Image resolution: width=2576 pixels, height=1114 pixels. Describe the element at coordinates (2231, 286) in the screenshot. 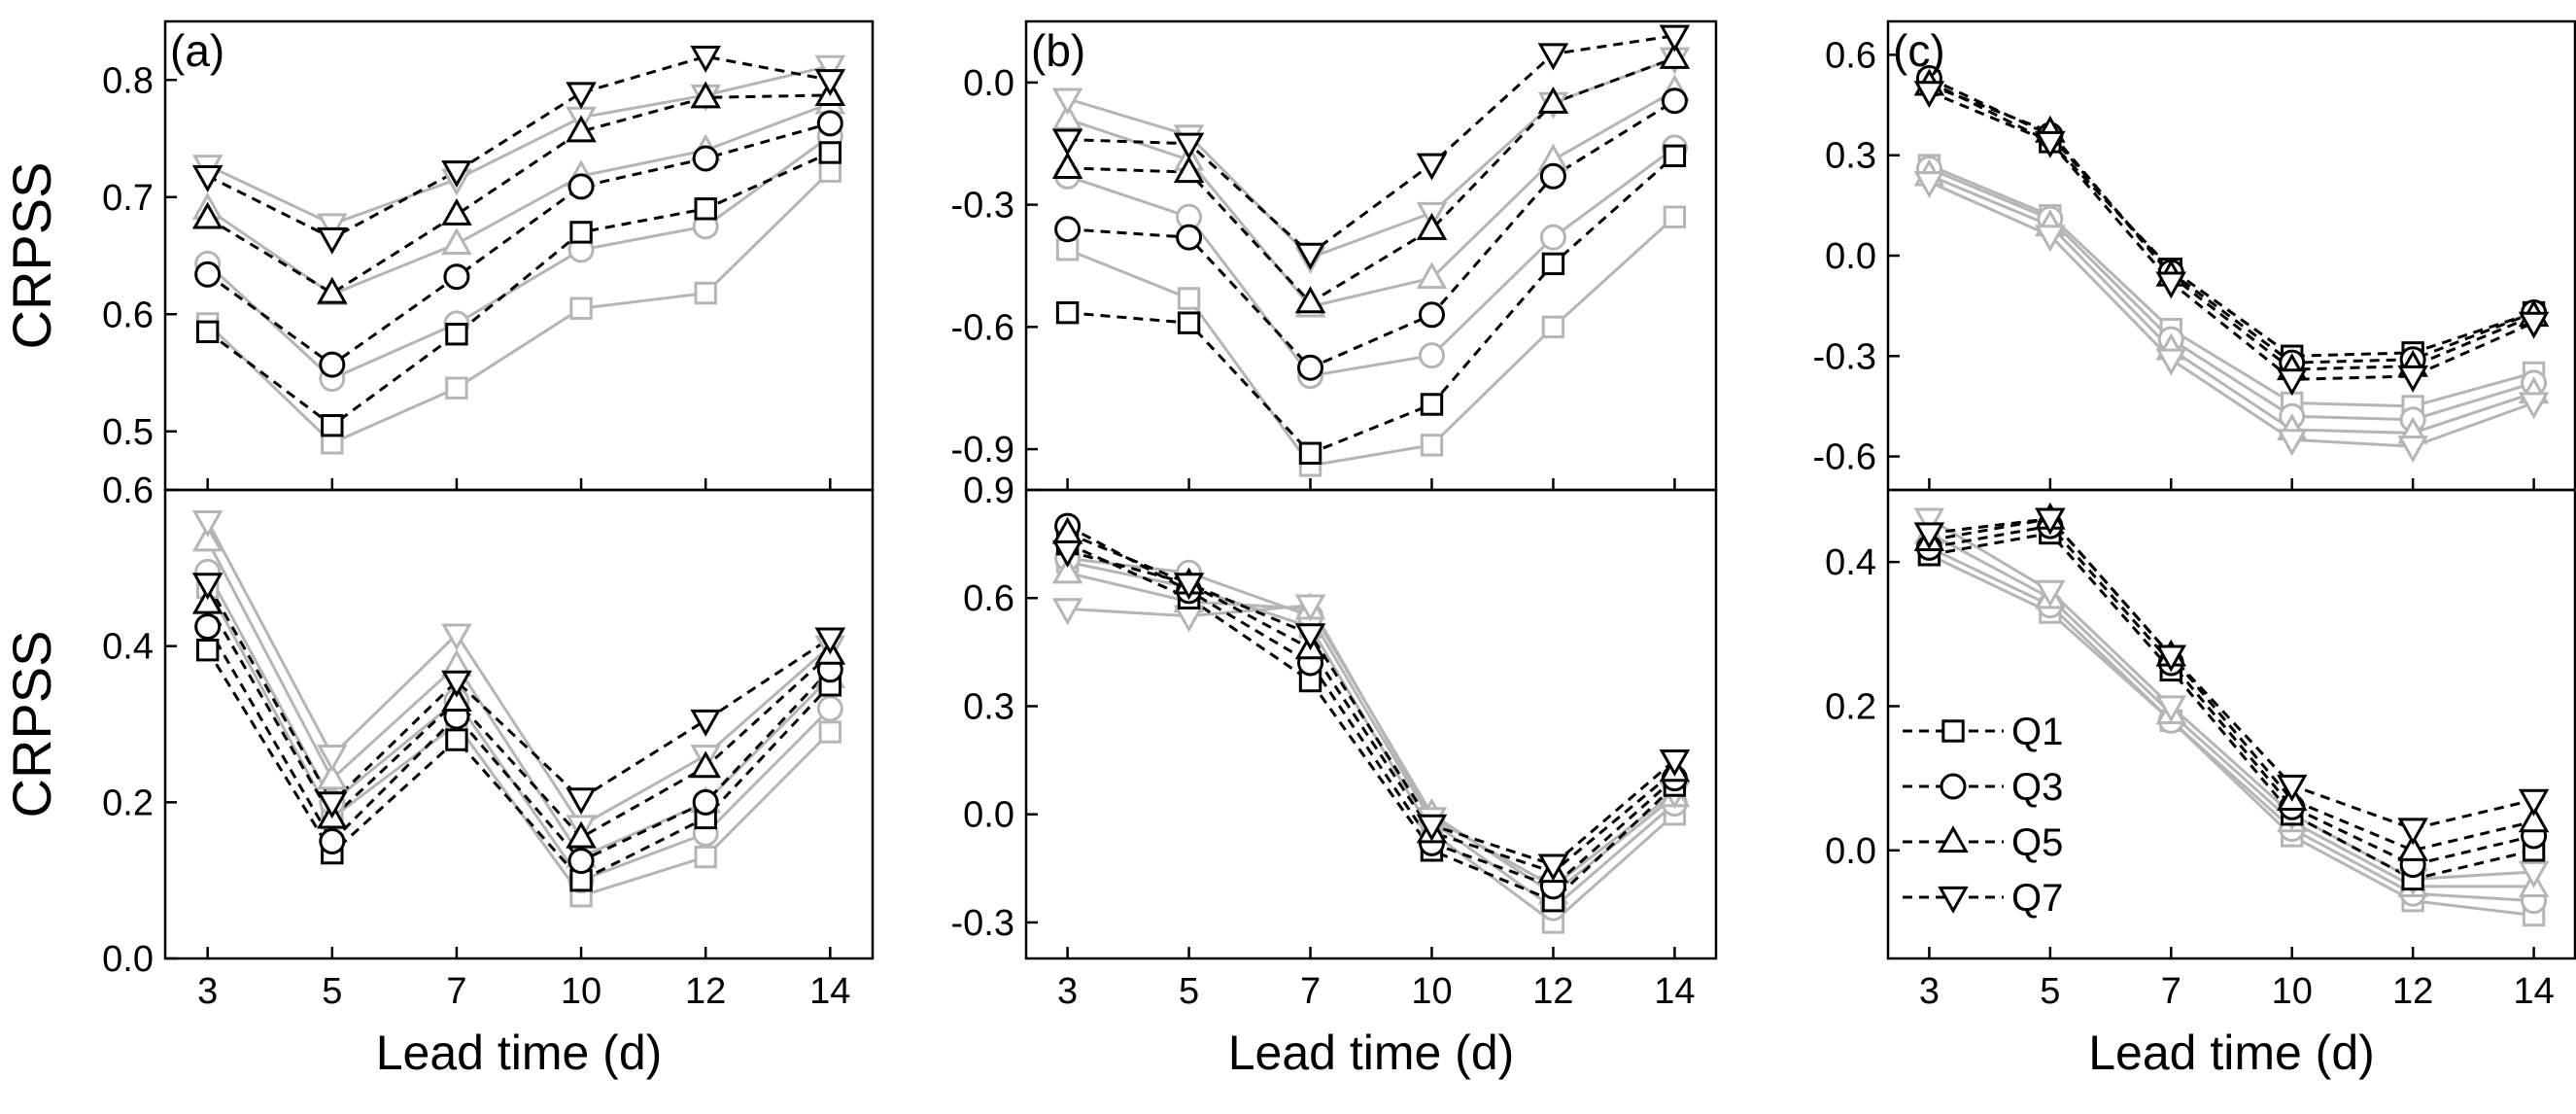

I see `series-line-gray-solid-square` at that location.